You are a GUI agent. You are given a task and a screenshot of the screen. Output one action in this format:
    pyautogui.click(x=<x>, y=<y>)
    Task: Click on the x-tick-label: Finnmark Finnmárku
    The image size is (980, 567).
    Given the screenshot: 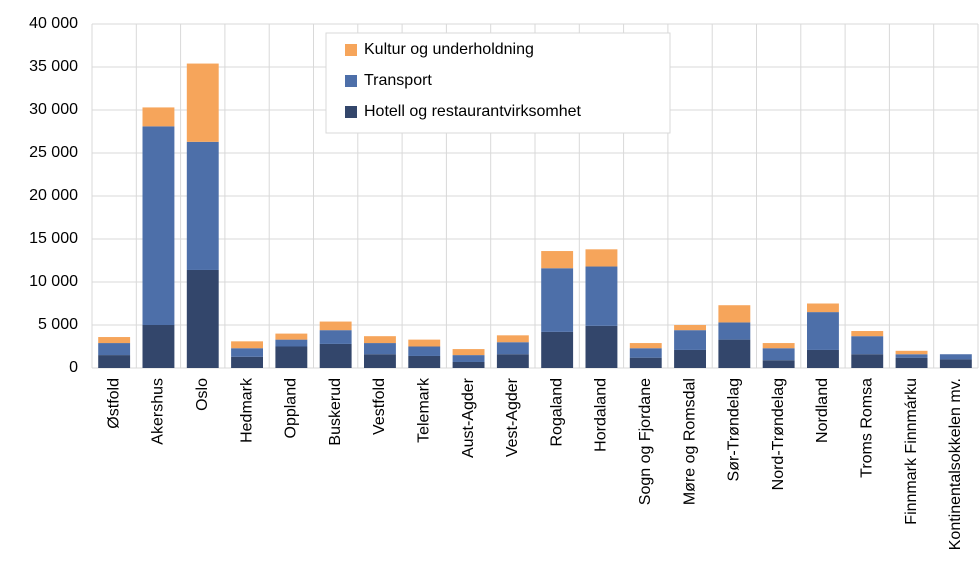 What is the action you would take?
    pyautogui.click(x=911, y=451)
    